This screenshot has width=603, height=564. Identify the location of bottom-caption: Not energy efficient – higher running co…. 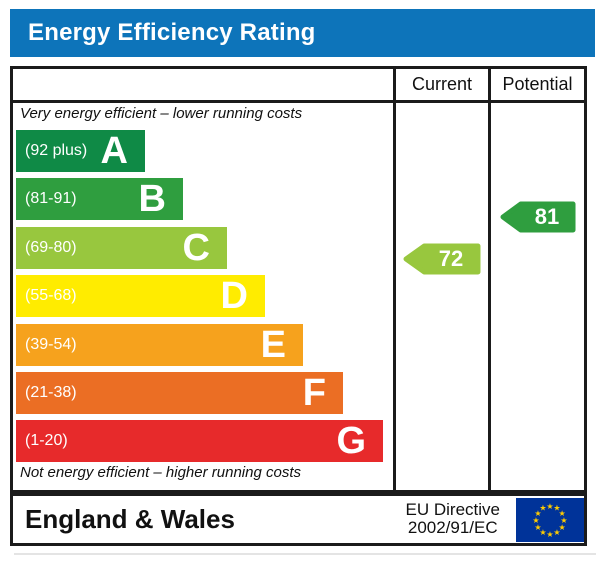
(160, 472).